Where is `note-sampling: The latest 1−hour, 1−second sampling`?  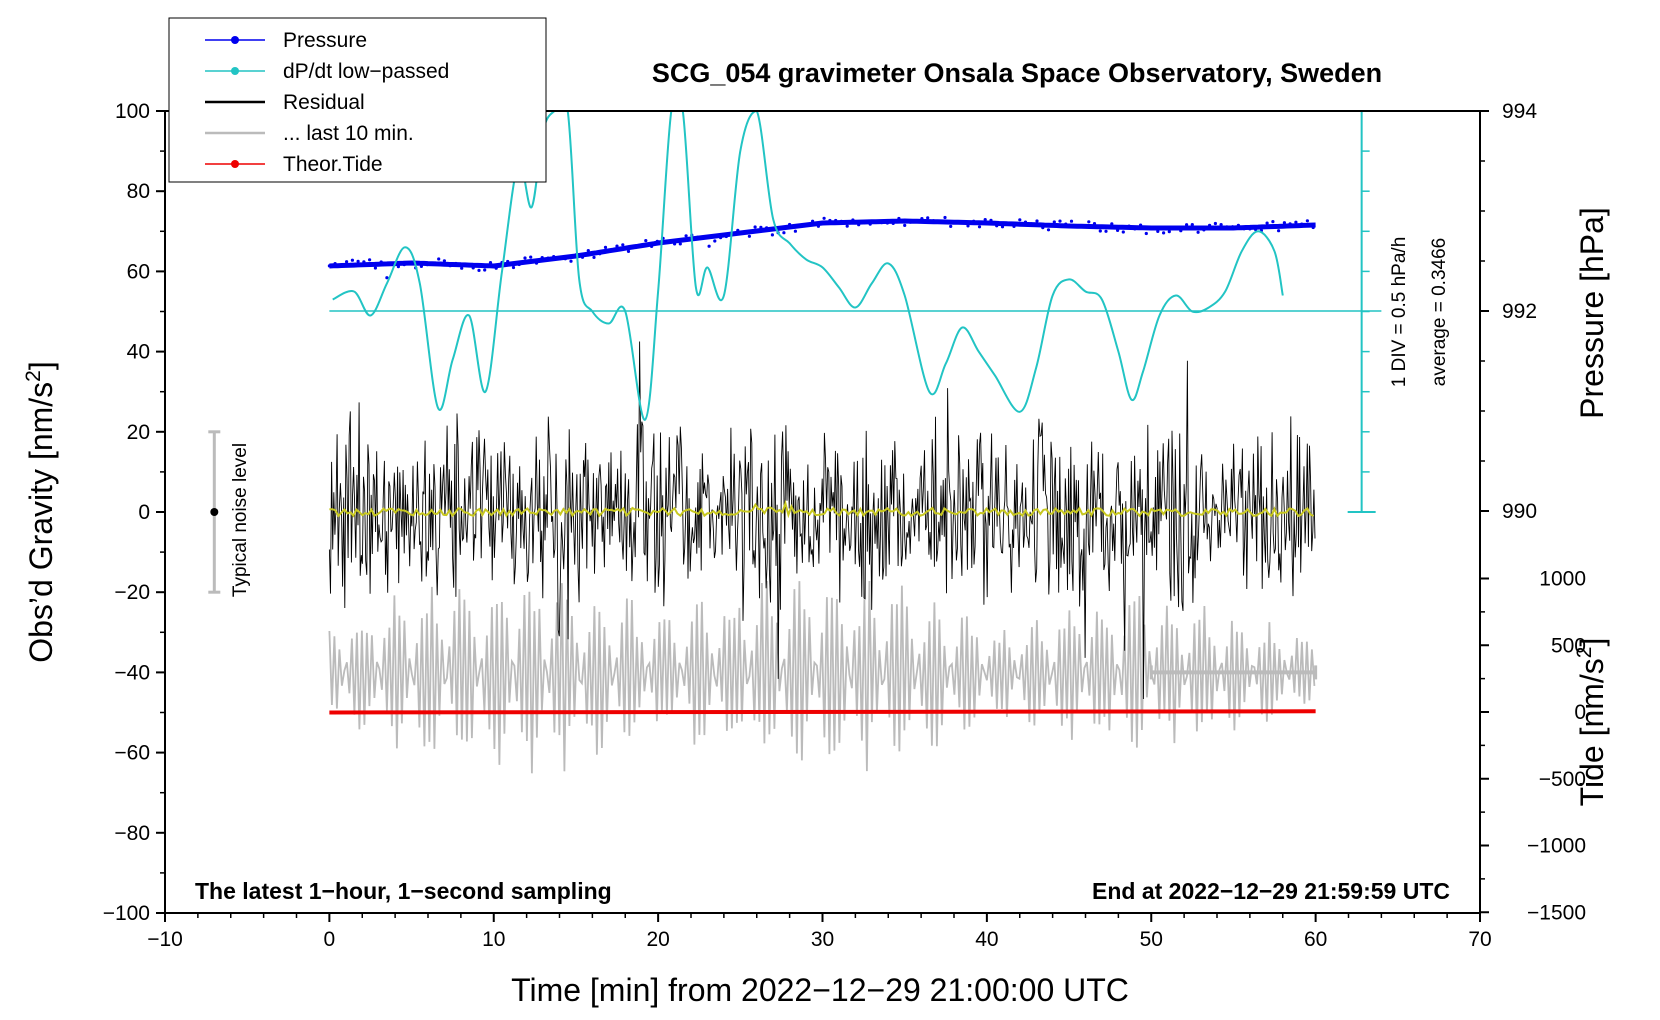
note-sampling: The latest 1−hour, 1−second sampling is located at coordinates (403, 891).